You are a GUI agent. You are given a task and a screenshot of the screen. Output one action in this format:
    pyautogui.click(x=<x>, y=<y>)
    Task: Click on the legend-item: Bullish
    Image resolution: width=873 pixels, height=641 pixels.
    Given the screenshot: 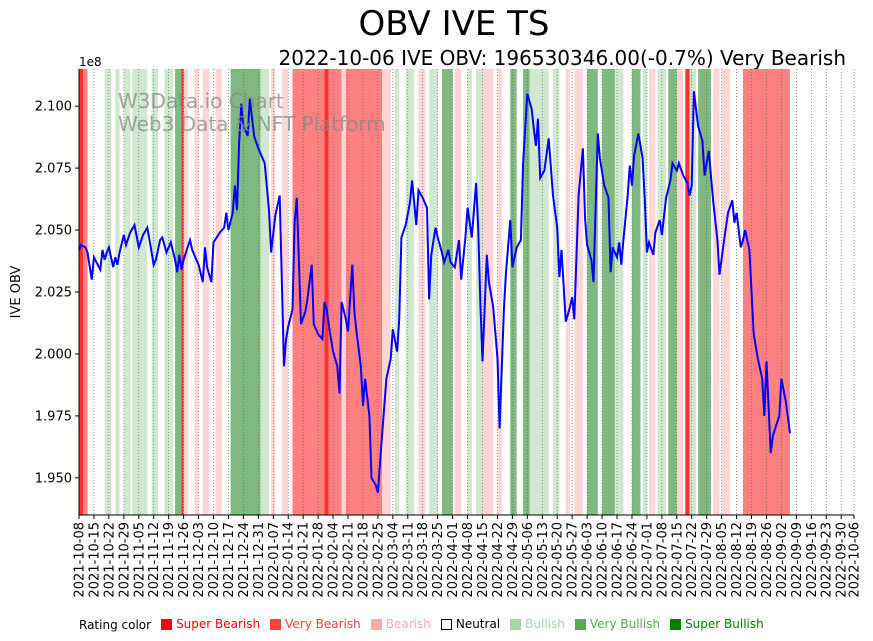 What is the action you would take?
    pyautogui.click(x=537, y=624)
    